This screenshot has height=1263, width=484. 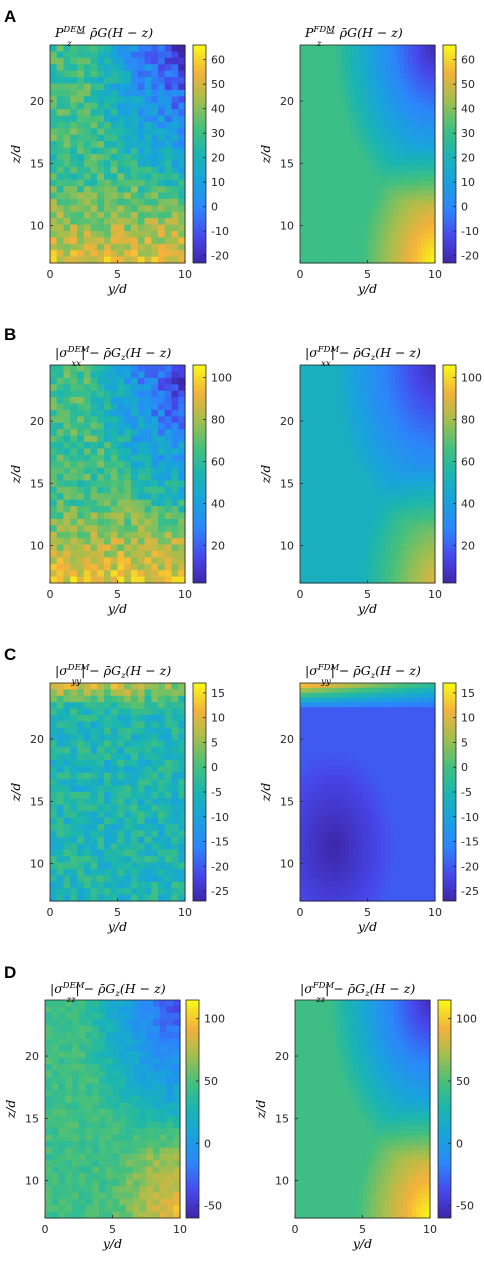 I want to click on y-tick-label: 15, so click(x=37, y=163).